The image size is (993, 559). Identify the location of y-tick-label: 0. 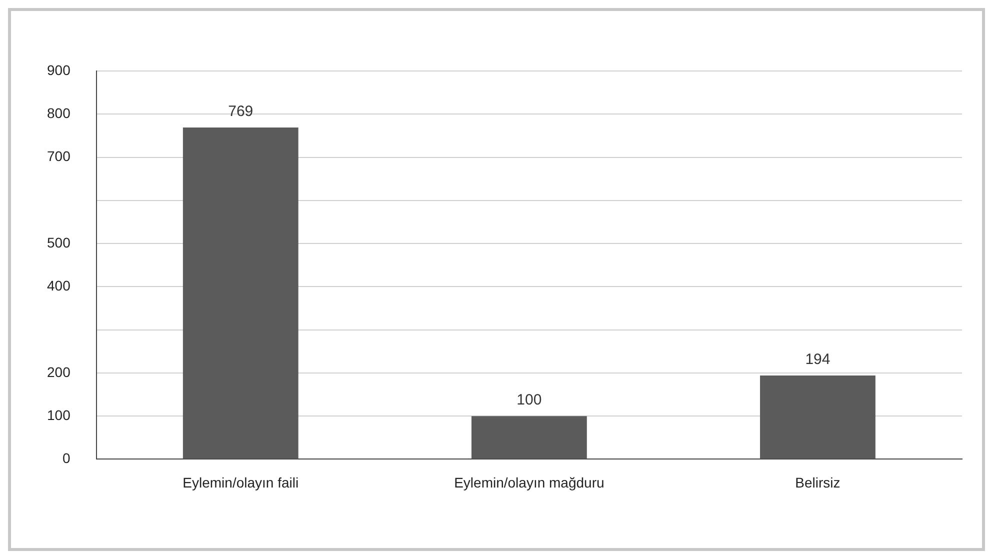
(66, 458).